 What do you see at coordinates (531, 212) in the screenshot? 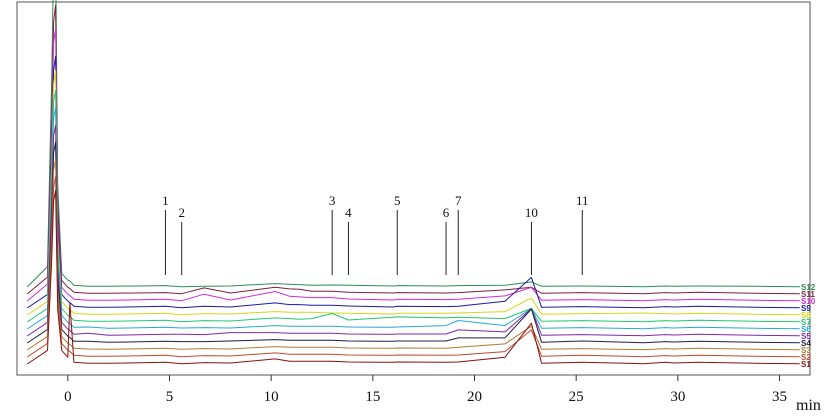
I see `peak-label-10: 10` at bounding box center [531, 212].